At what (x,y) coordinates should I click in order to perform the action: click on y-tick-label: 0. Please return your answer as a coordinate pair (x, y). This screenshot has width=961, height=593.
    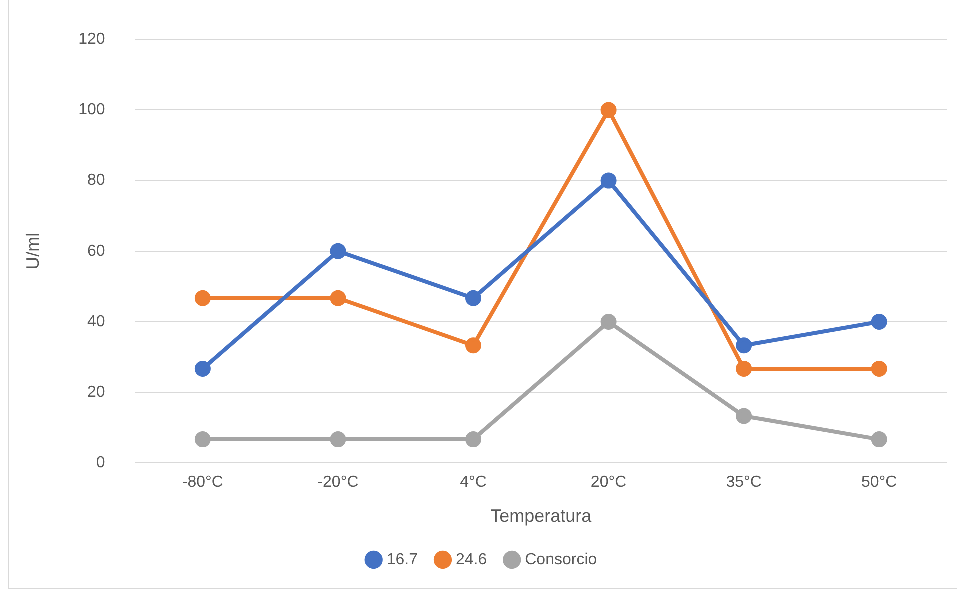
    Looking at the image, I should click on (101, 463).